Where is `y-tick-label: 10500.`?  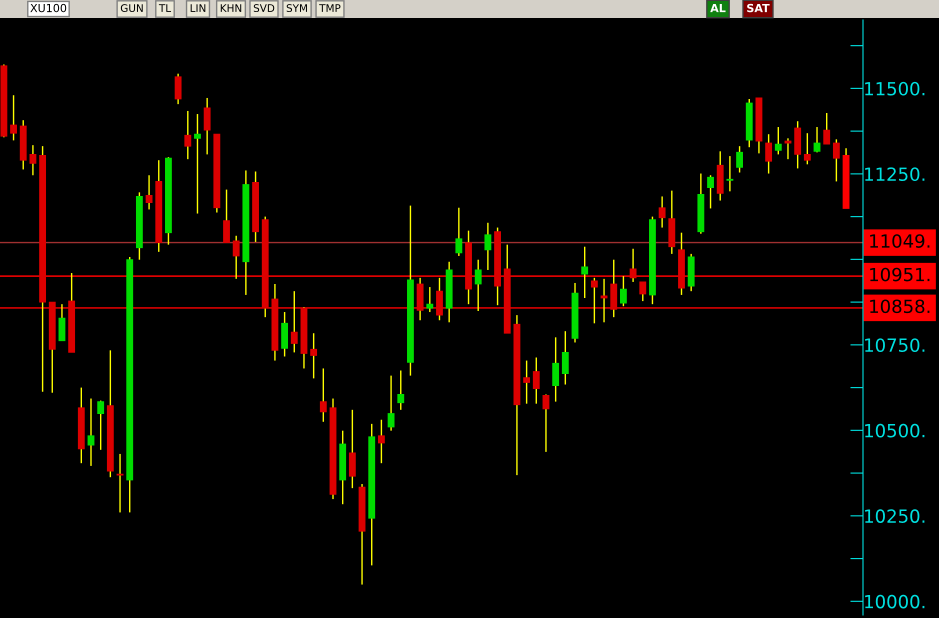 y-tick-label: 10500. is located at coordinates (894, 431).